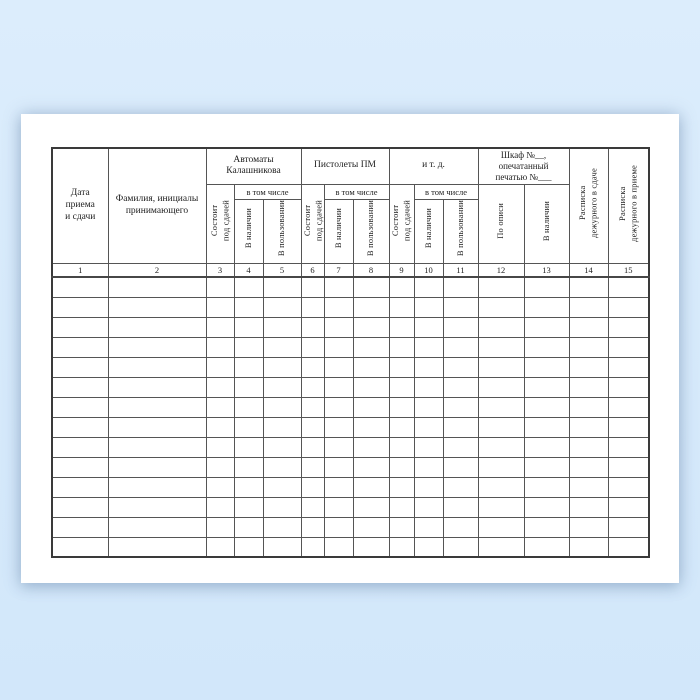 The image size is (700, 700). What do you see at coordinates (157, 270) in the screenshot?
I see `column-number: 2` at bounding box center [157, 270].